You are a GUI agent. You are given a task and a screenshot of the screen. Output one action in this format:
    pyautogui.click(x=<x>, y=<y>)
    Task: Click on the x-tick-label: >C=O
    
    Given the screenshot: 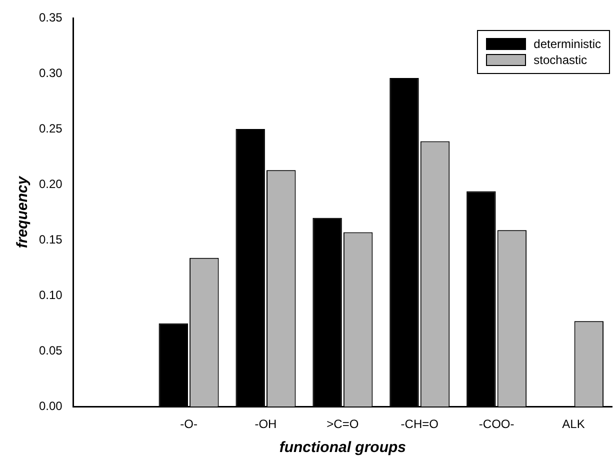 What is the action you would take?
    pyautogui.click(x=342, y=424)
    